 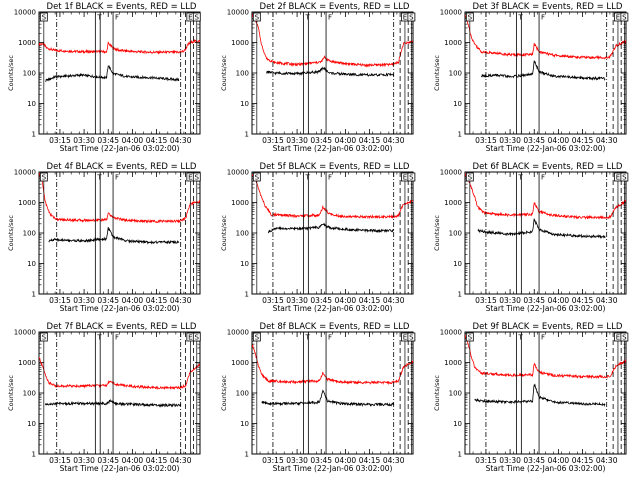 I want to click on panel-title: Det 9f BLACK = Events, RED = LLD, so click(x=548, y=327).